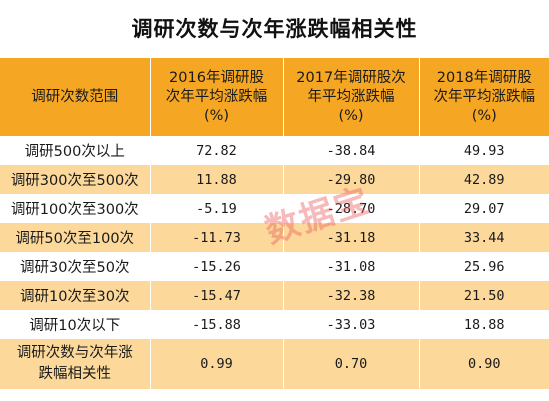 This screenshot has height=401, width=549. I want to click on table-row: 调研50次至100次 -11.73 -31.18 33.44, so click(274, 237).